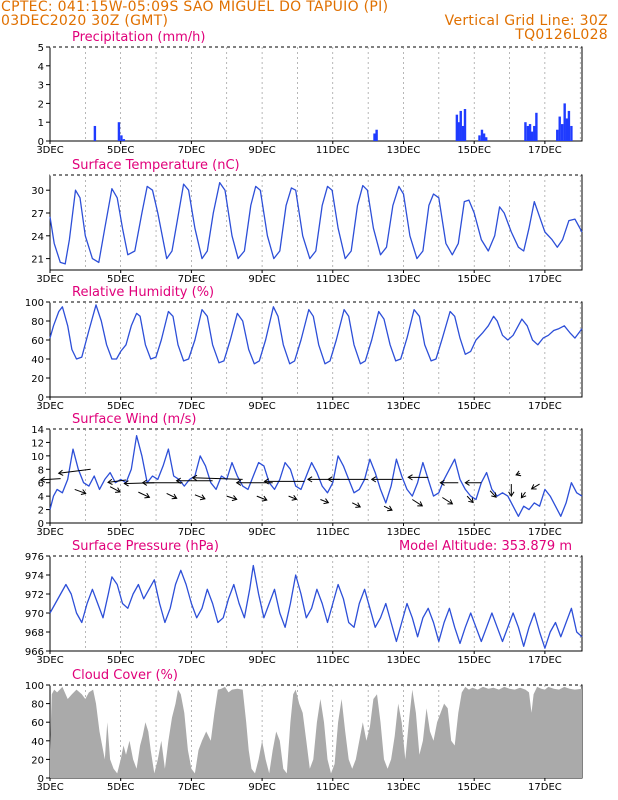 Image resolution: width=618 pixels, height=800 pixels. I want to click on panel-title: Surface Pressure (hPa), so click(145, 546).